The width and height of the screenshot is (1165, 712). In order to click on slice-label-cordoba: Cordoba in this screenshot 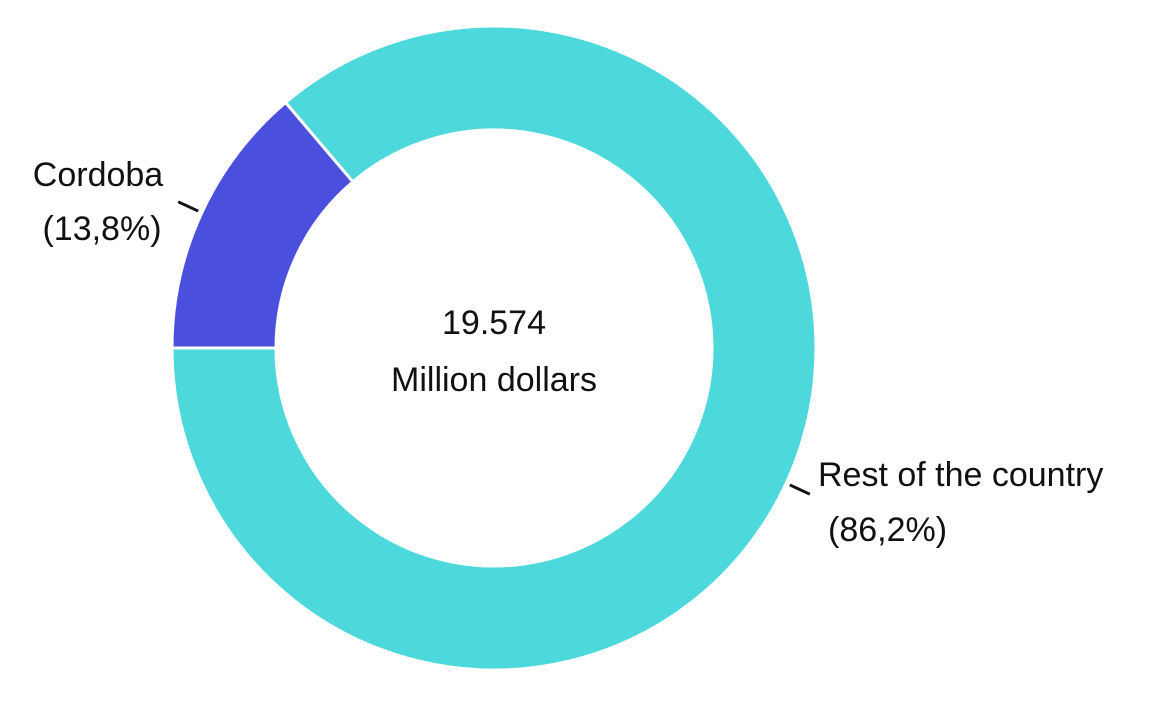, I will do `click(98, 175)`.